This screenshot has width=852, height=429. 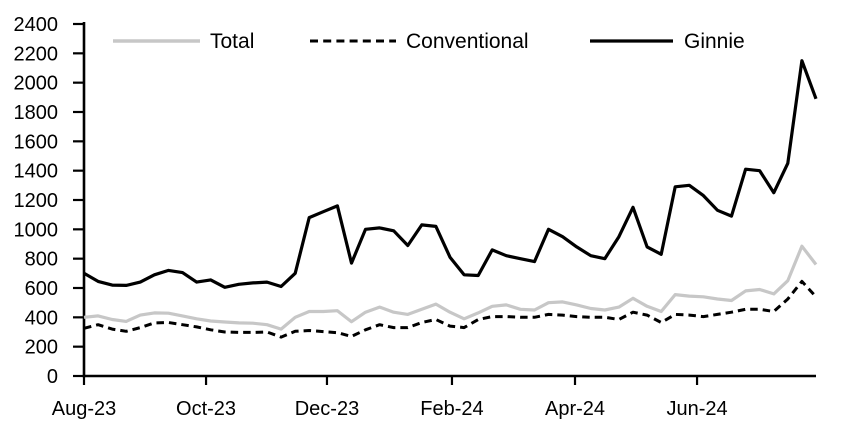 What do you see at coordinates (84, 409) in the screenshot?
I see `x-tick-label: Aug-23` at bounding box center [84, 409].